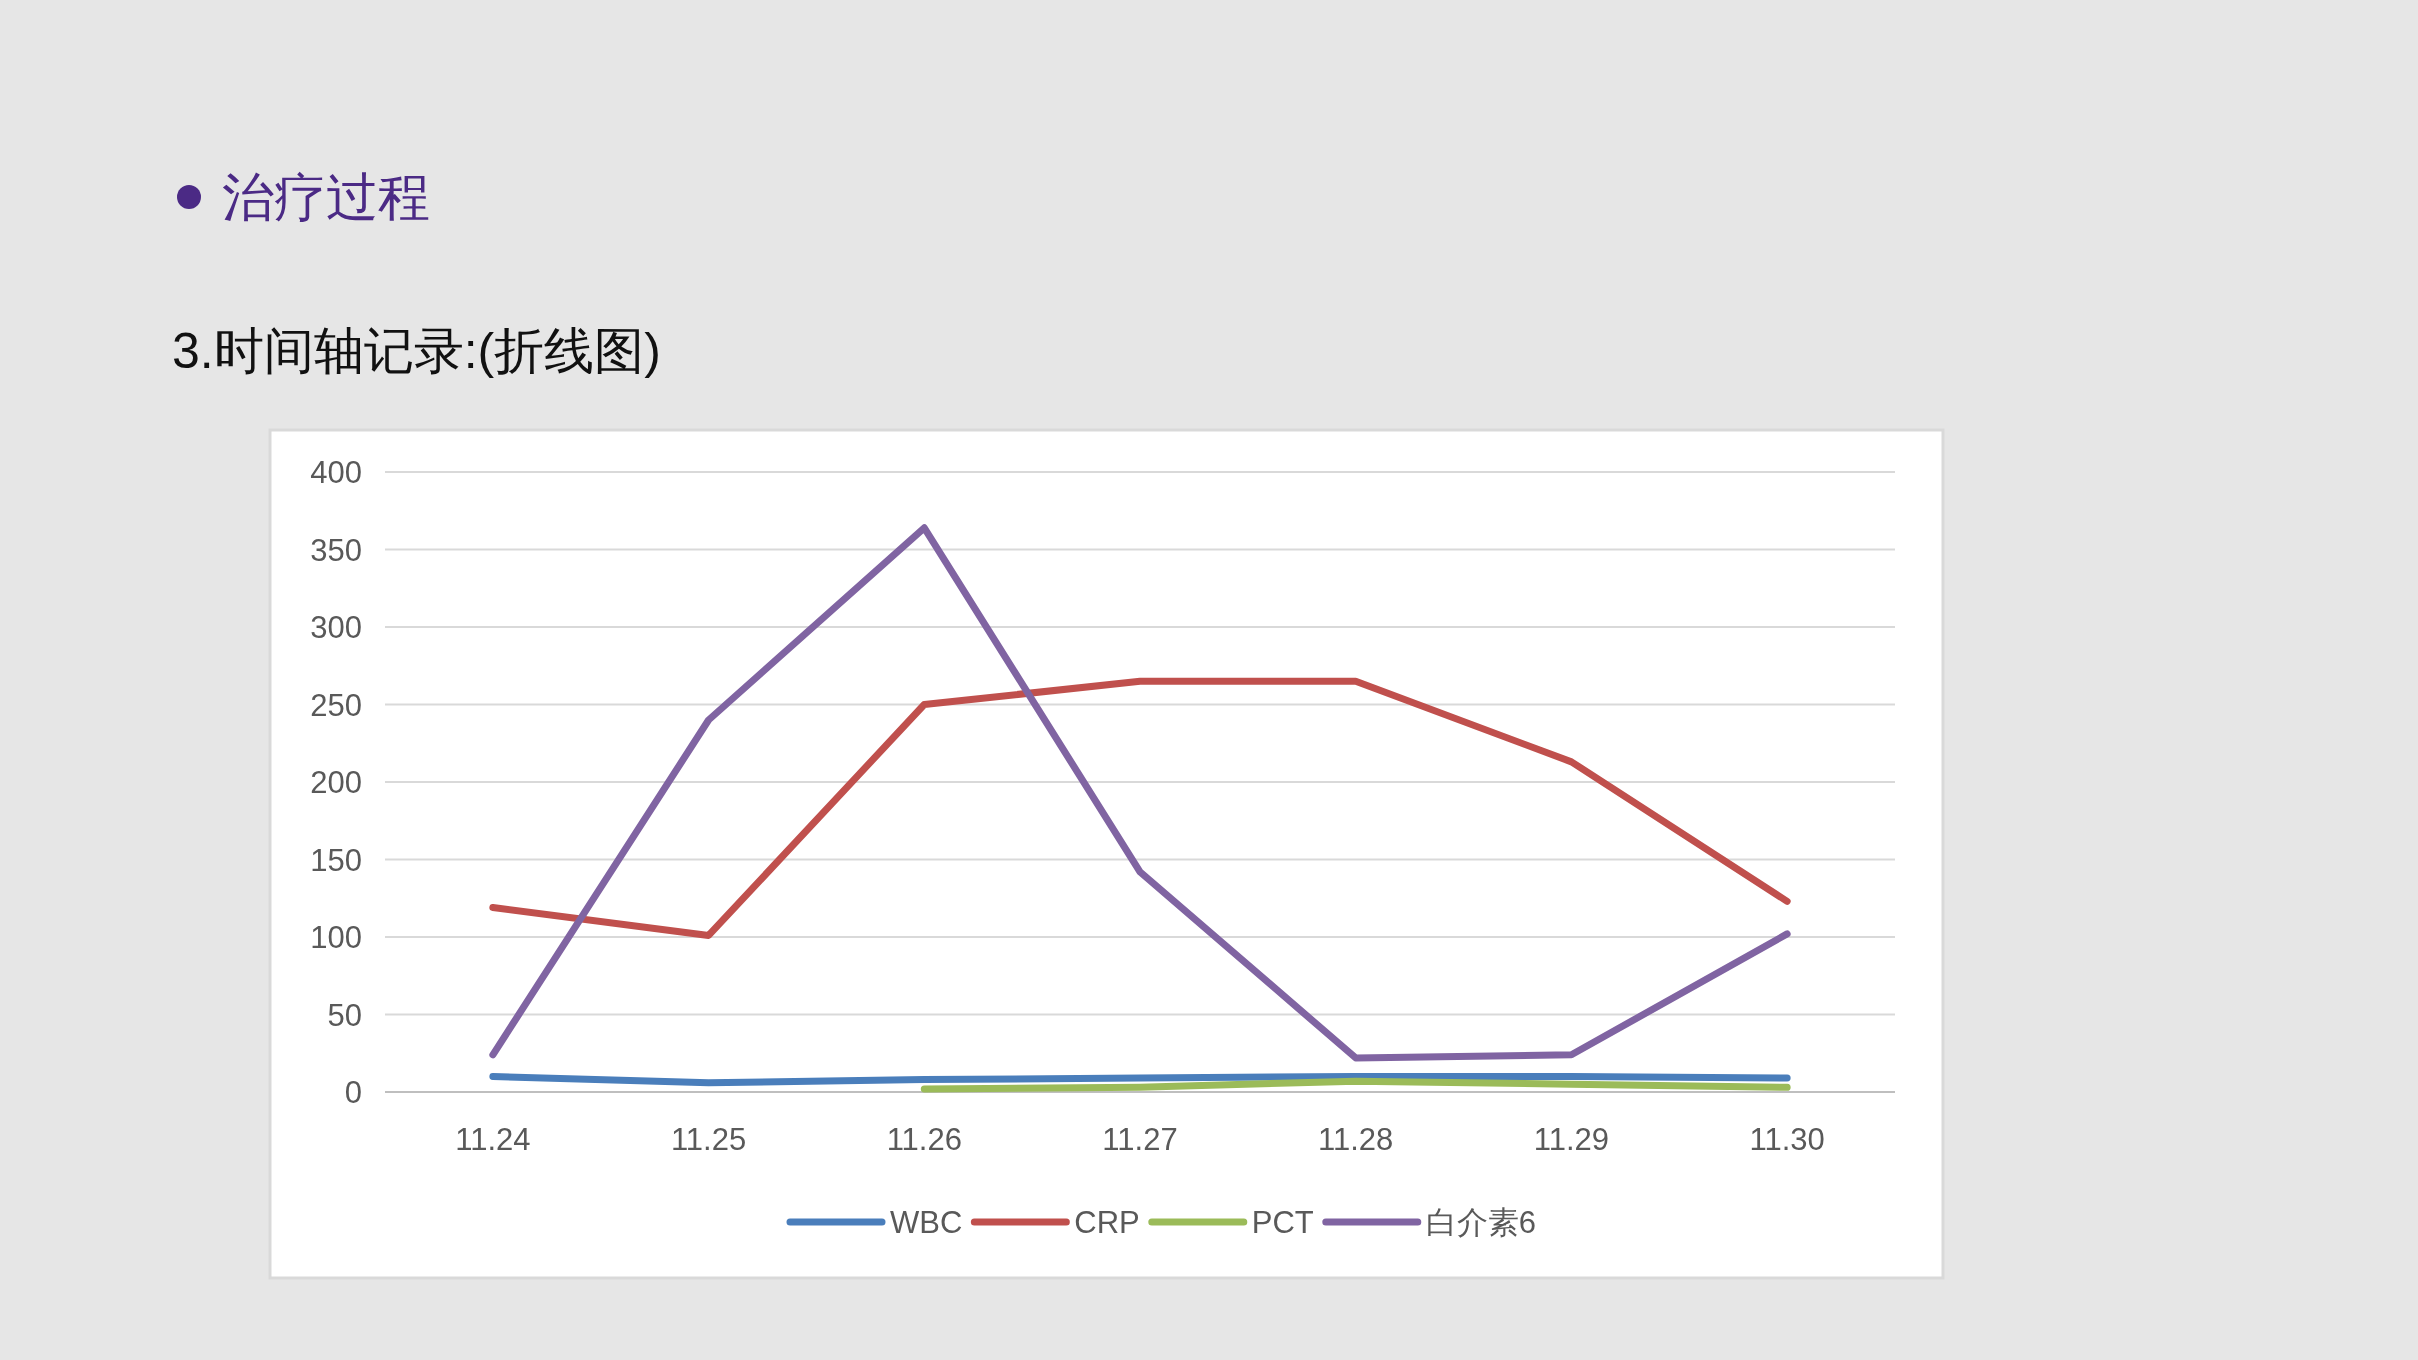  What do you see at coordinates (336, 937) in the screenshot?
I see `y-tick-label: 100` at bounding box center [336, 937].